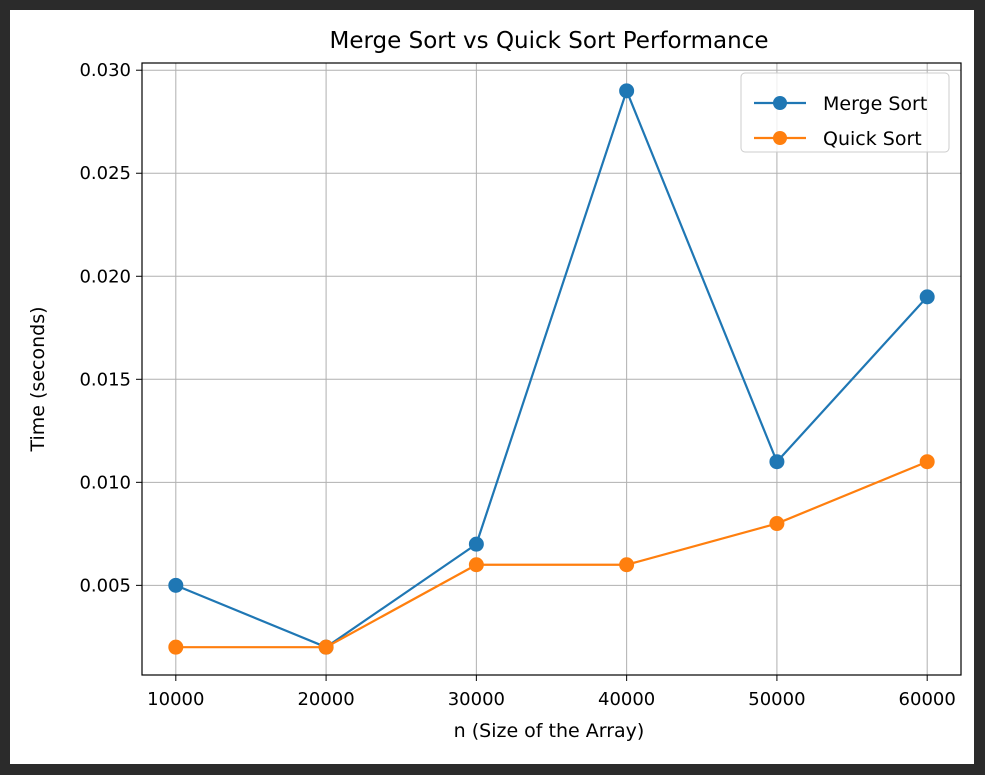 Image resolution: width=985 pixels, height=775 pixels. Describe the element at coordinates (105, 482) in the screenshot. I see `y-tick-label: 0.010` at that location.